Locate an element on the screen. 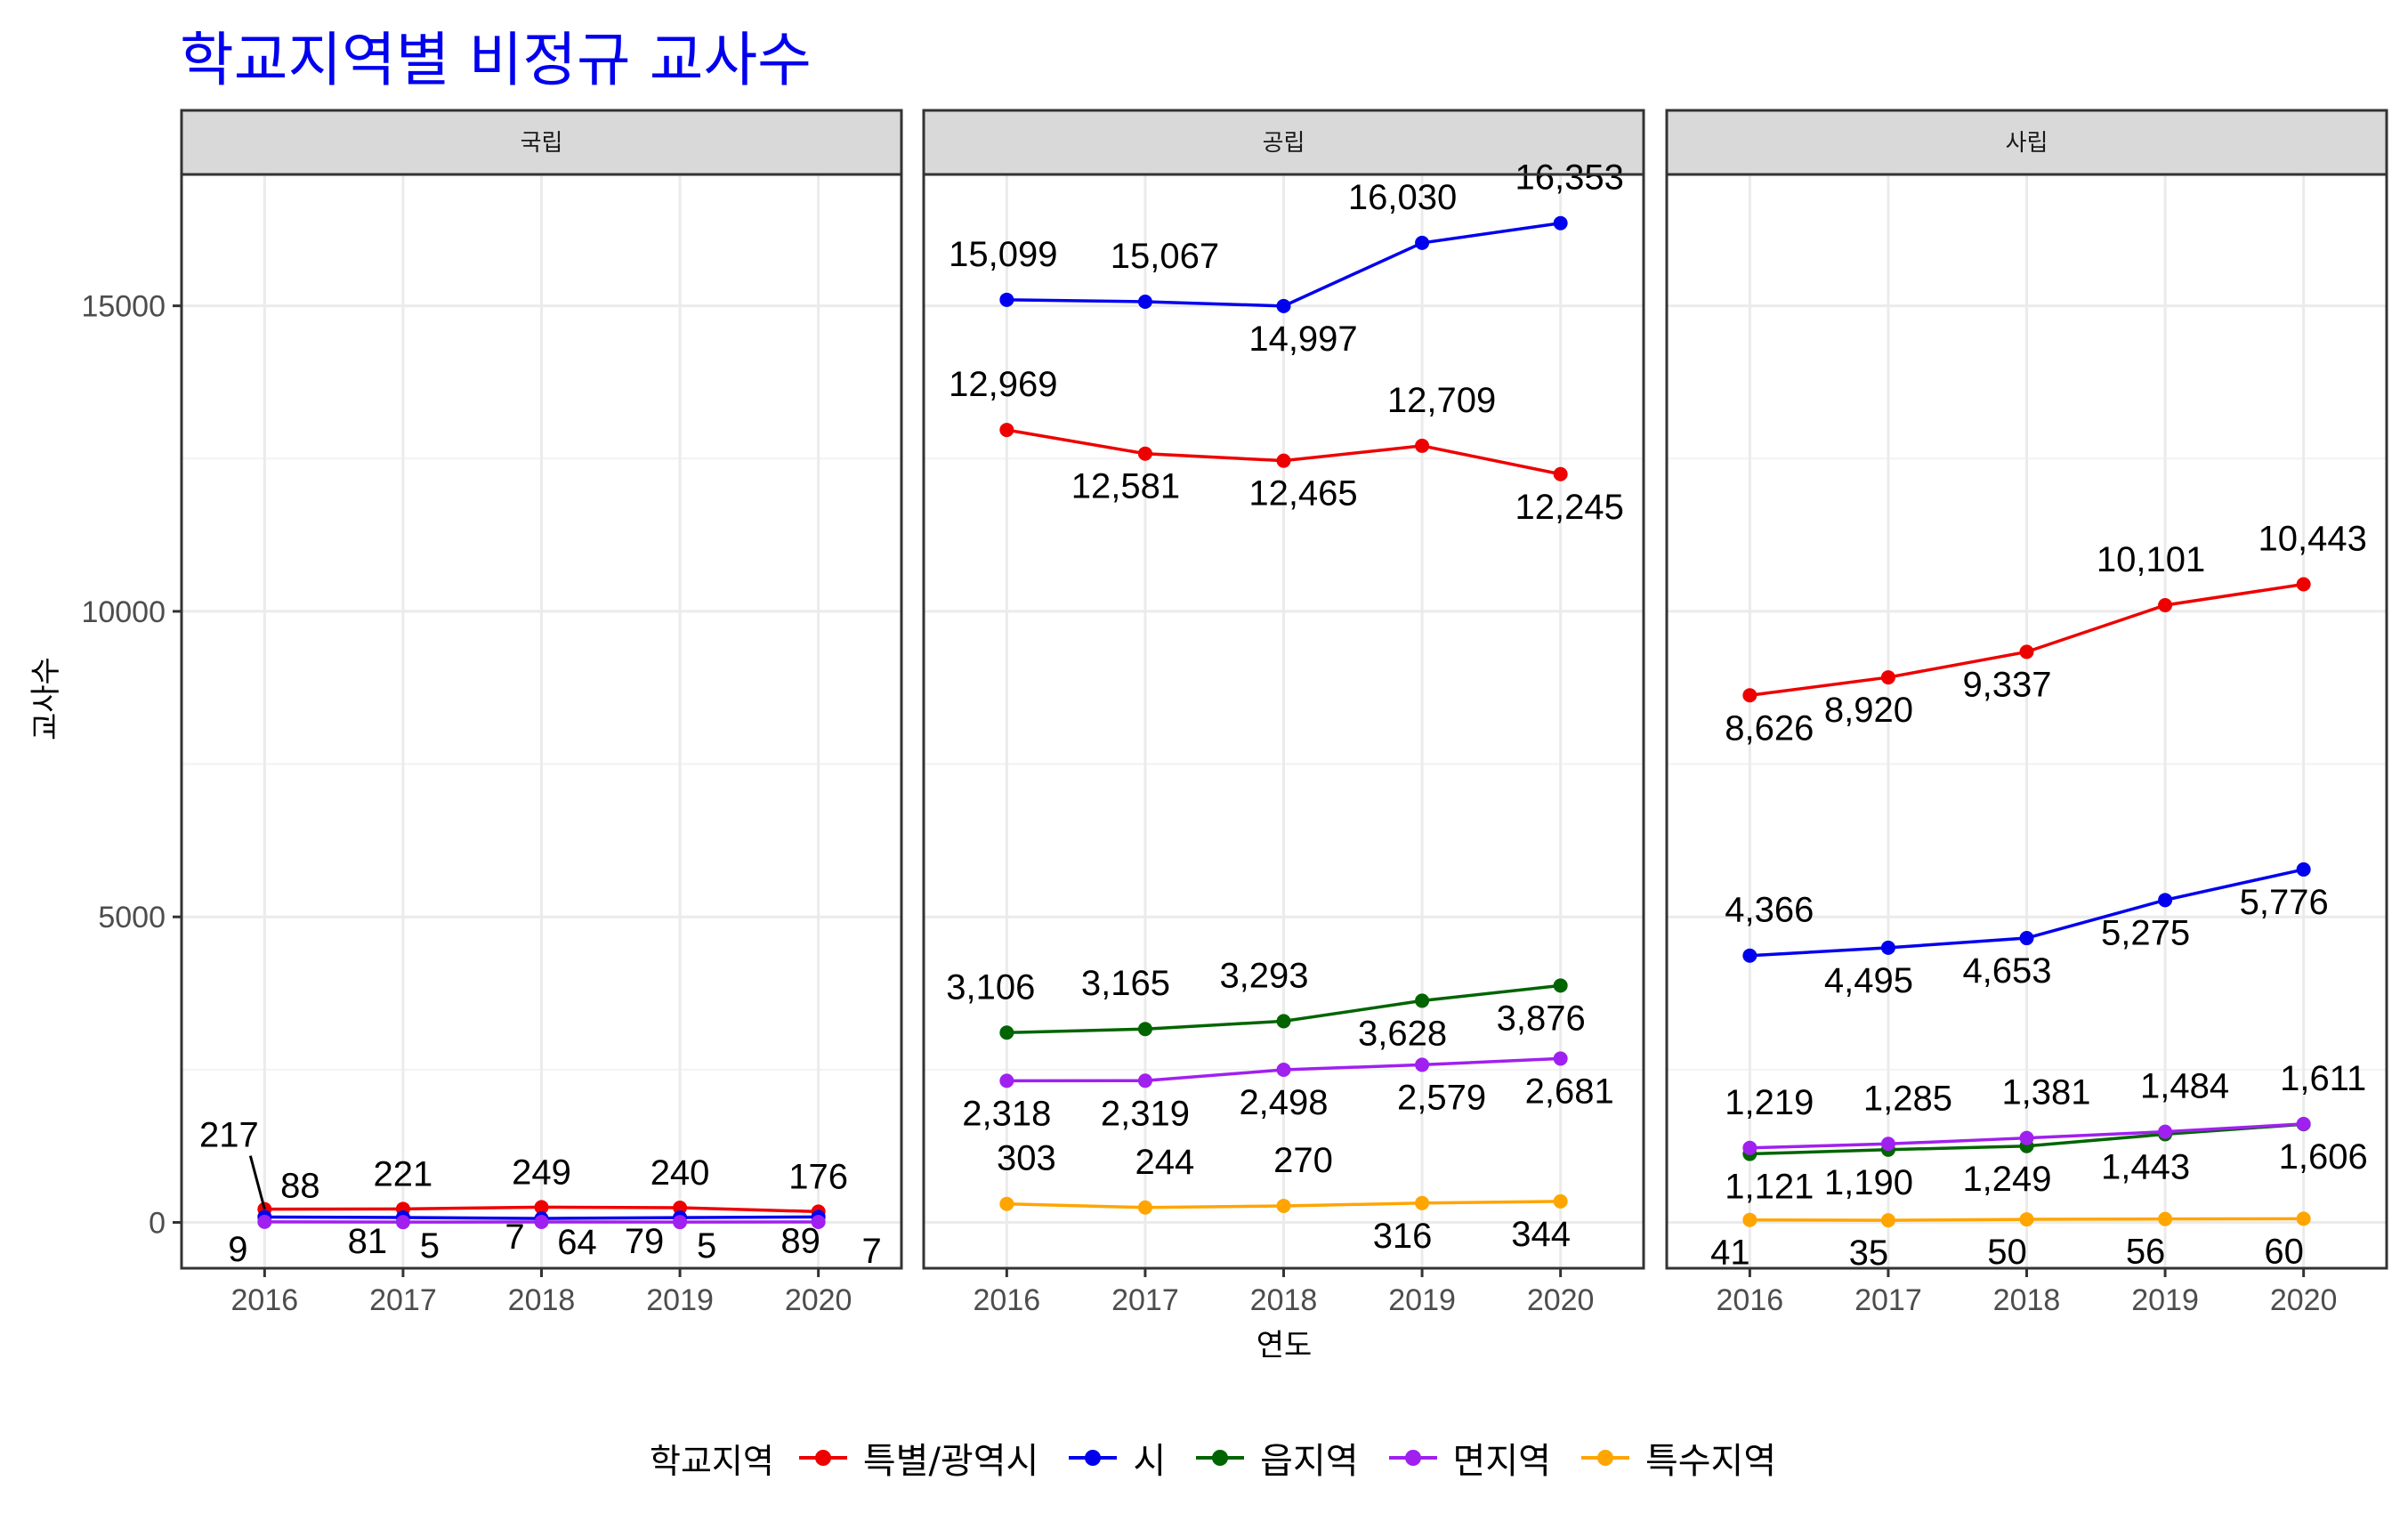 This screenshot has height=1529, width=2408. data-label: 1,484 is located at coordinates (2184, 1087).